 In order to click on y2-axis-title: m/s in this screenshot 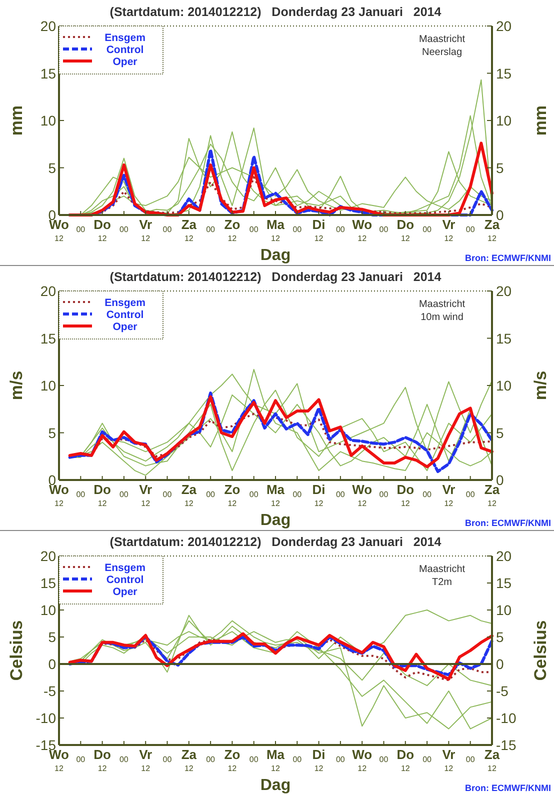, I will do `click(540, 385)`.